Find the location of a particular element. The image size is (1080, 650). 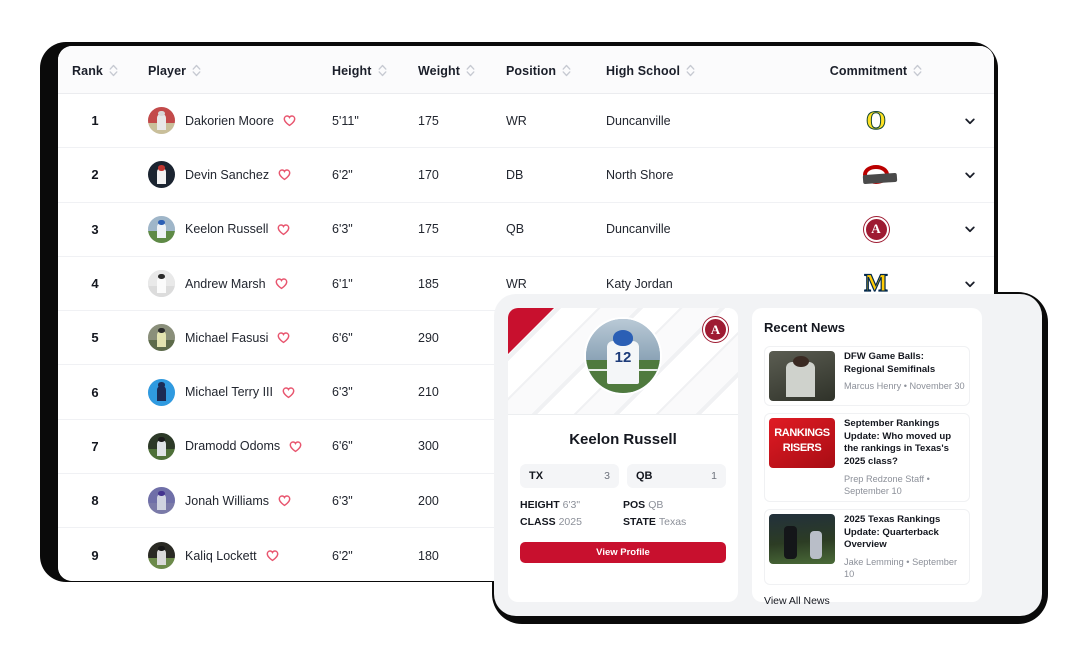

cell-commitment: A is located at coordinates (876, 229).